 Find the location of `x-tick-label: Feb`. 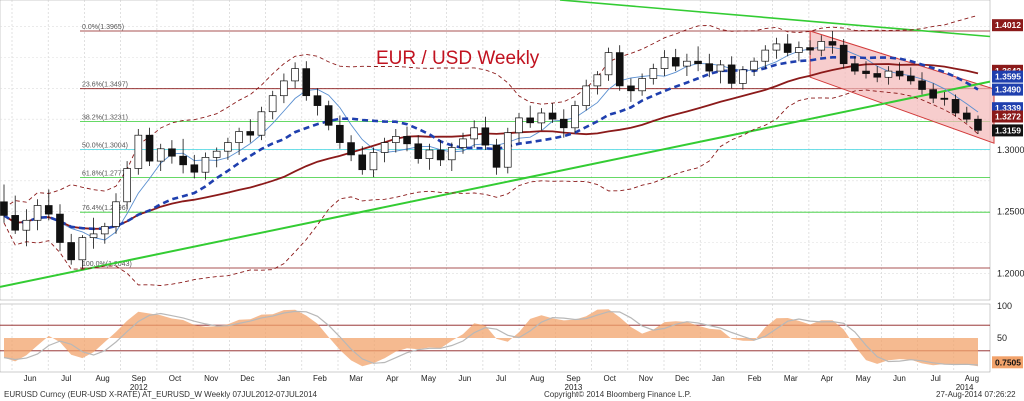

x-tick-label: Feb is located at coordinates (755, 378).